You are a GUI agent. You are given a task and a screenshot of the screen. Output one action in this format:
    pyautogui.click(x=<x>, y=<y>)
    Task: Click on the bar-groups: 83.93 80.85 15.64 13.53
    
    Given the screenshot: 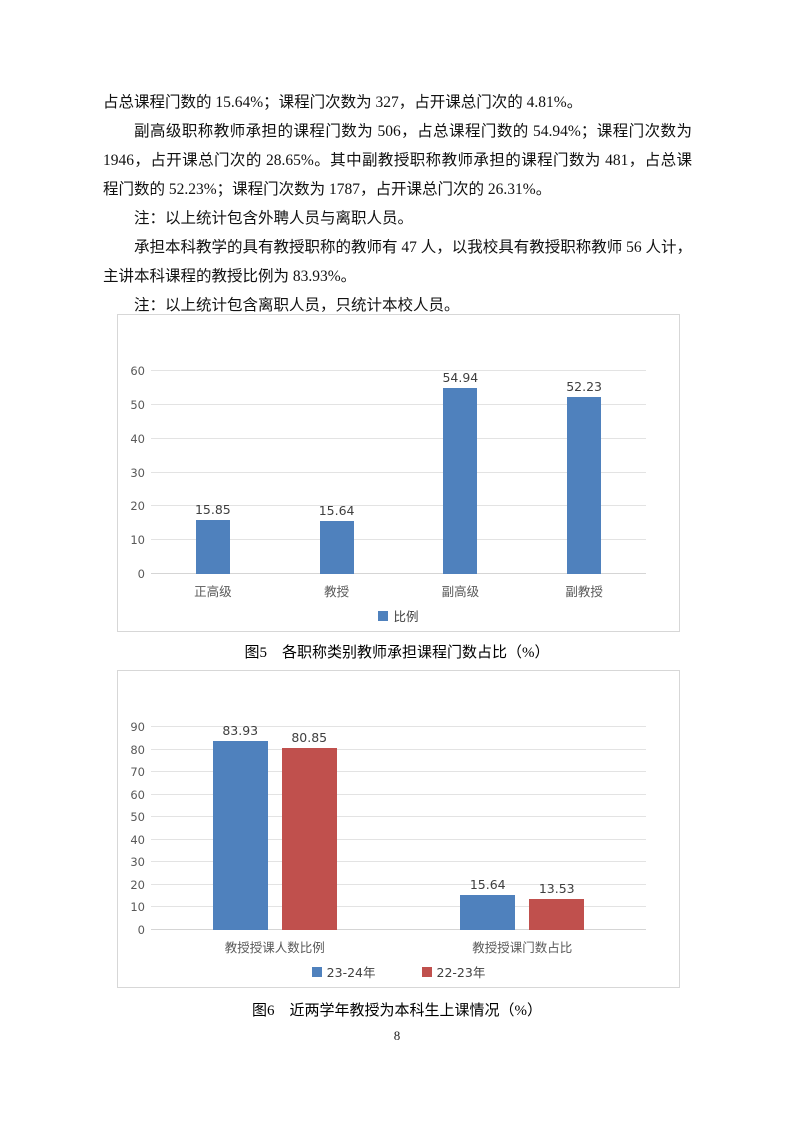 What is the action you would take?
    pyautogui.click(x=399, y=826)
    